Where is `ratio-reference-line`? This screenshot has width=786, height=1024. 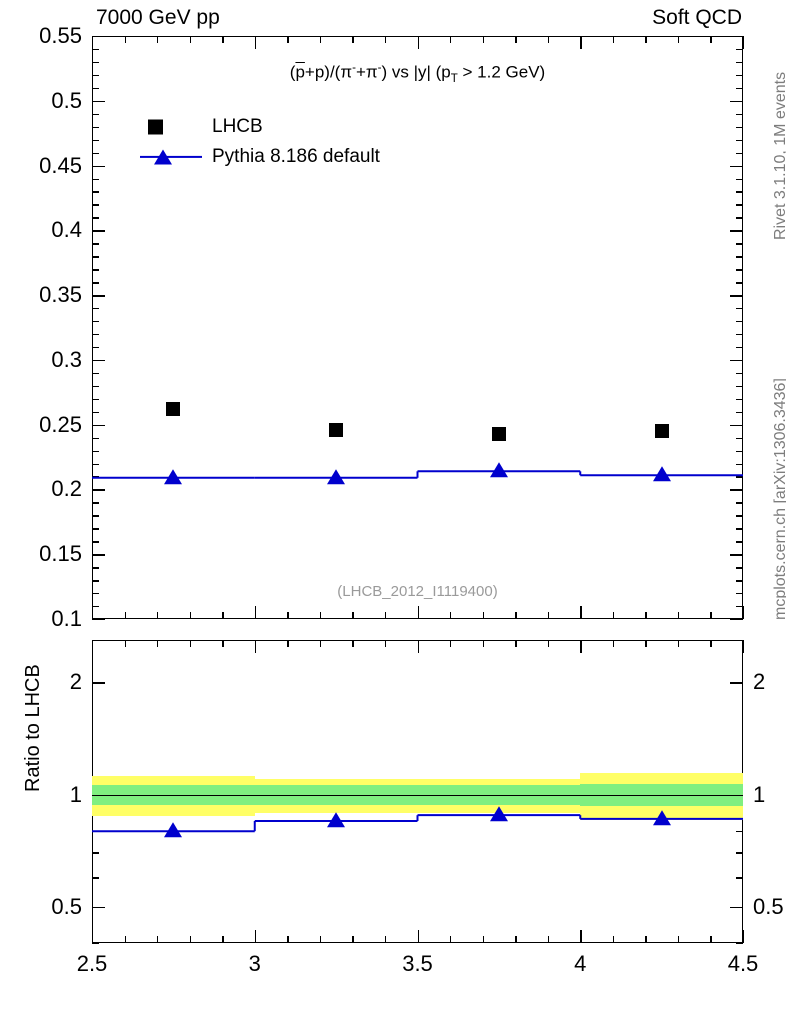
ratio-reference-line is located at coordinates (417, 795).